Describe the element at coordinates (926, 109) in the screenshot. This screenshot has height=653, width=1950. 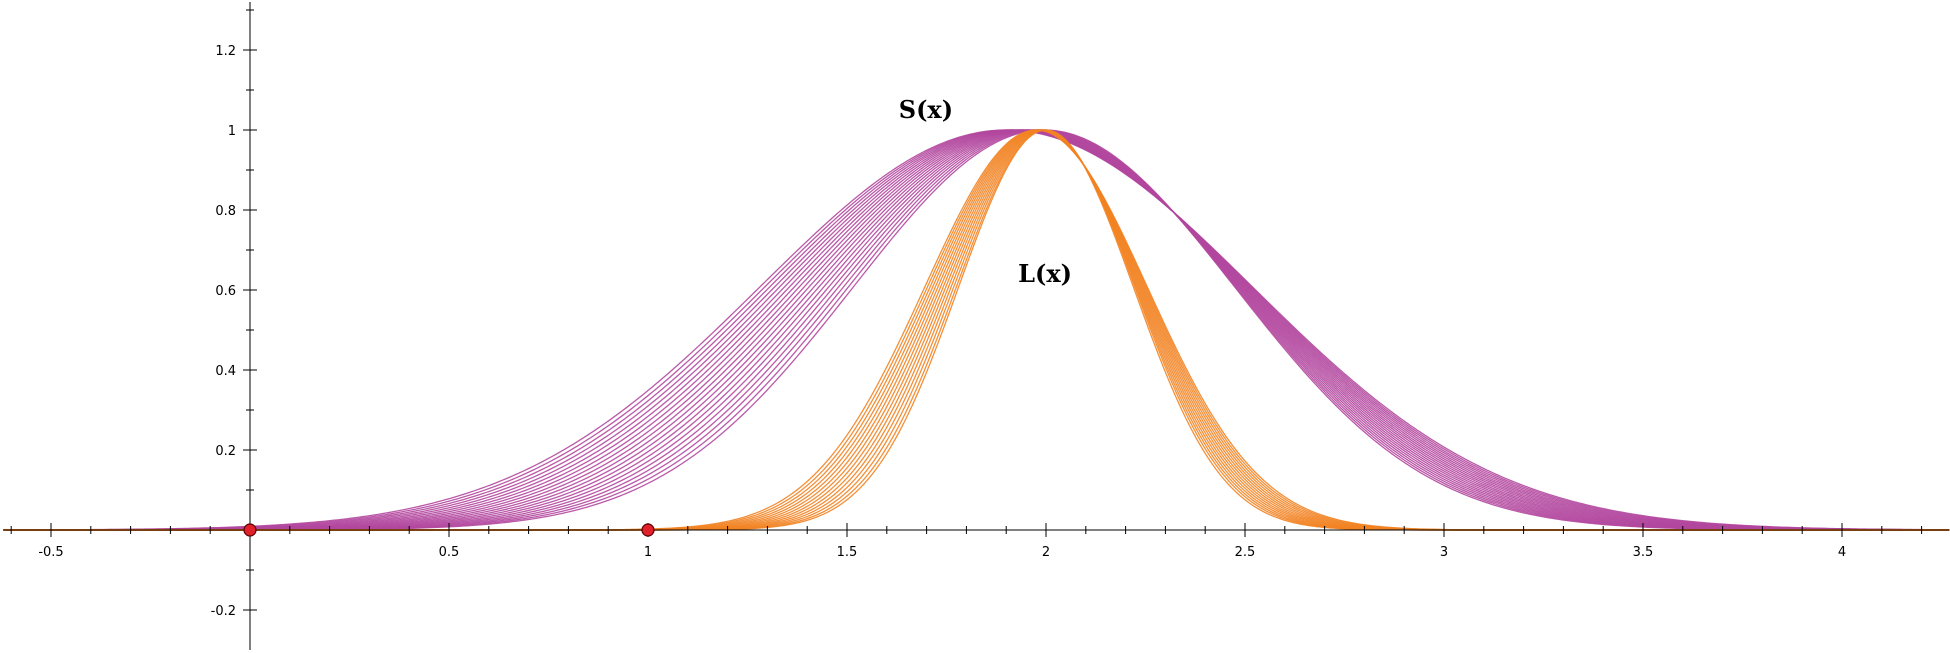
I see `curve-label-s: S(x)` at that location.